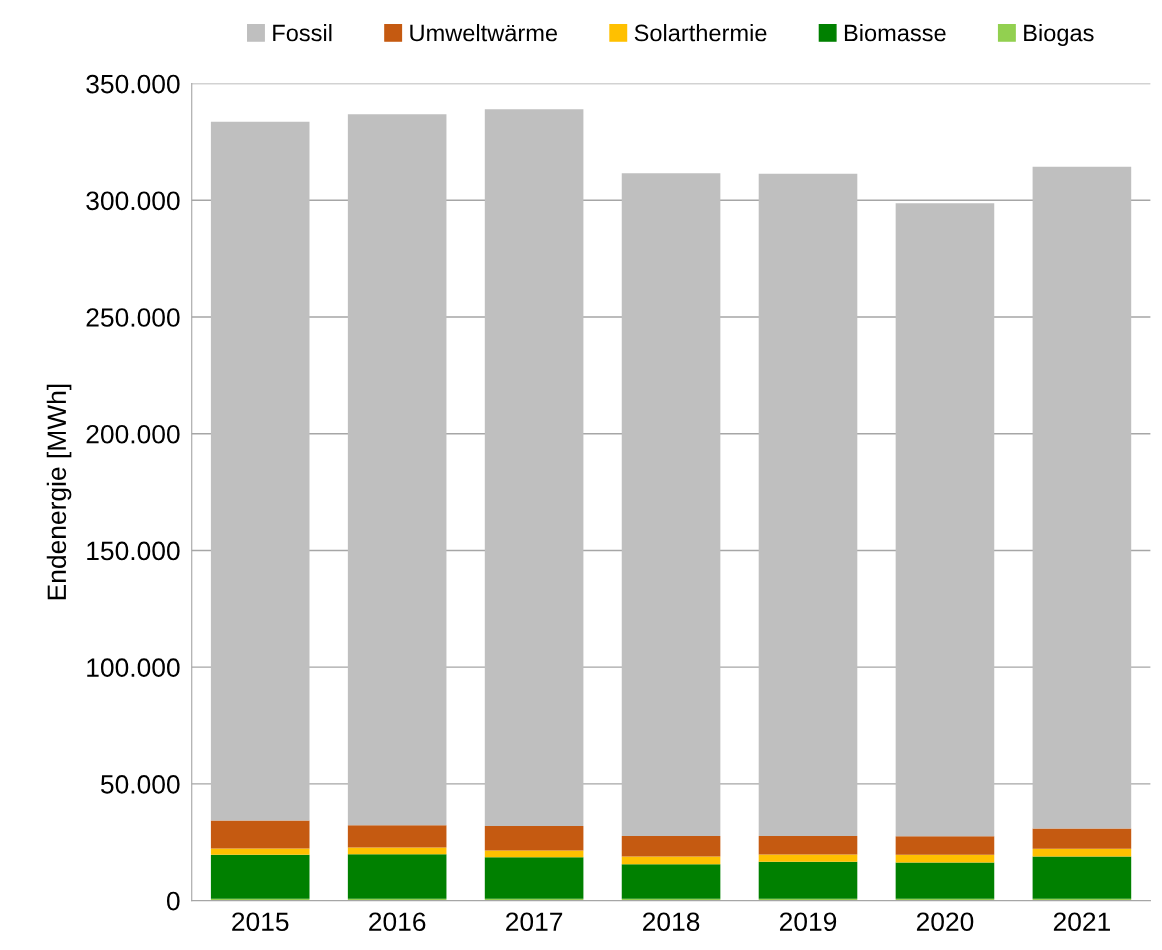 Image resolution: width=1162 pixels, height=950 pixels. Describe the element at coordinates (133, 667) in the screenshot. I see `y-tick-label: 100.000` at that location.